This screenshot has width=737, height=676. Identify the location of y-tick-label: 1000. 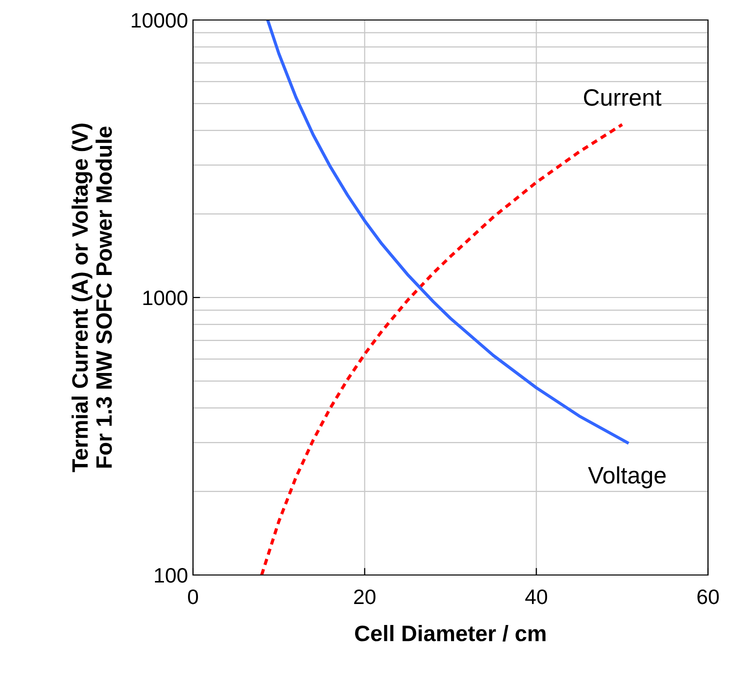
(165, 298).